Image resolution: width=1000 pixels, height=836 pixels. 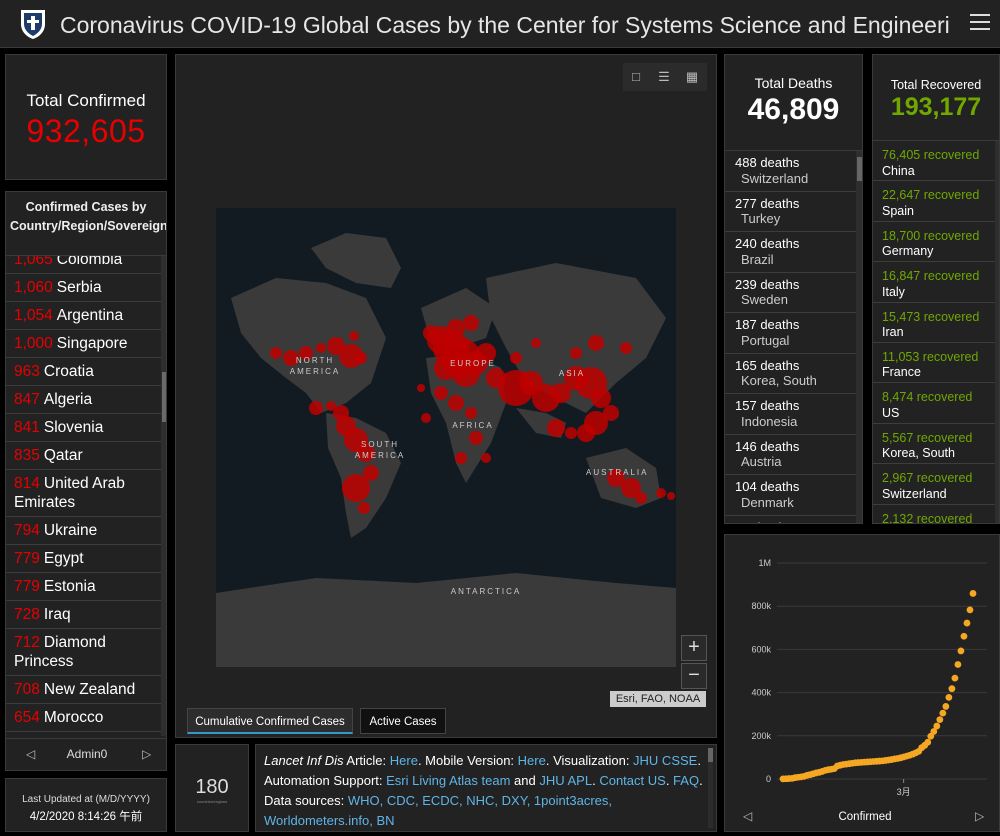 I want to click on country-list-item: 1,065 Colombia, so click(x=83, y=265).